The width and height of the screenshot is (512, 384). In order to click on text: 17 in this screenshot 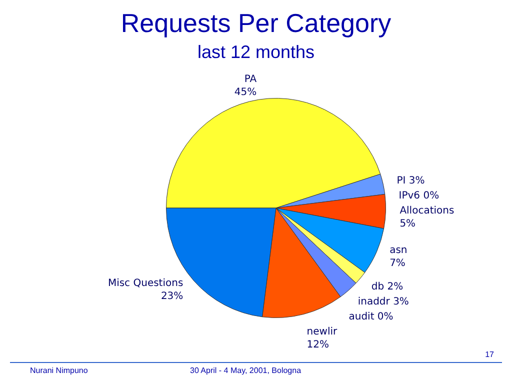, I will do `click(489, 354)`.